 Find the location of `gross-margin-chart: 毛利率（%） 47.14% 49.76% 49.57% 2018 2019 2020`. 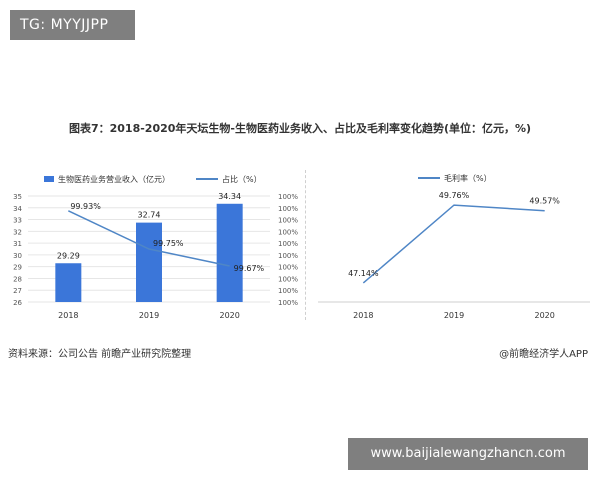

gross-margin-chart: 毛利率（%） 47.14% 49.76% 49.57% 2018 2019 2020 is located at coordinates (454, 246).